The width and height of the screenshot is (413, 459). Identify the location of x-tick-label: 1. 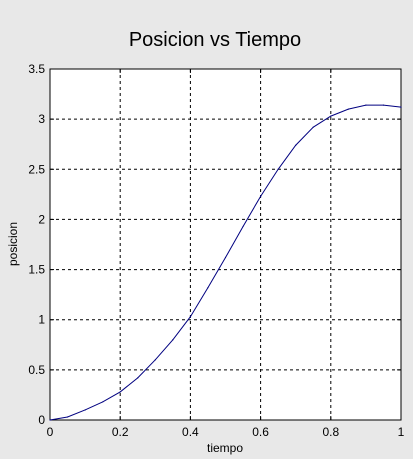
(401, 432).